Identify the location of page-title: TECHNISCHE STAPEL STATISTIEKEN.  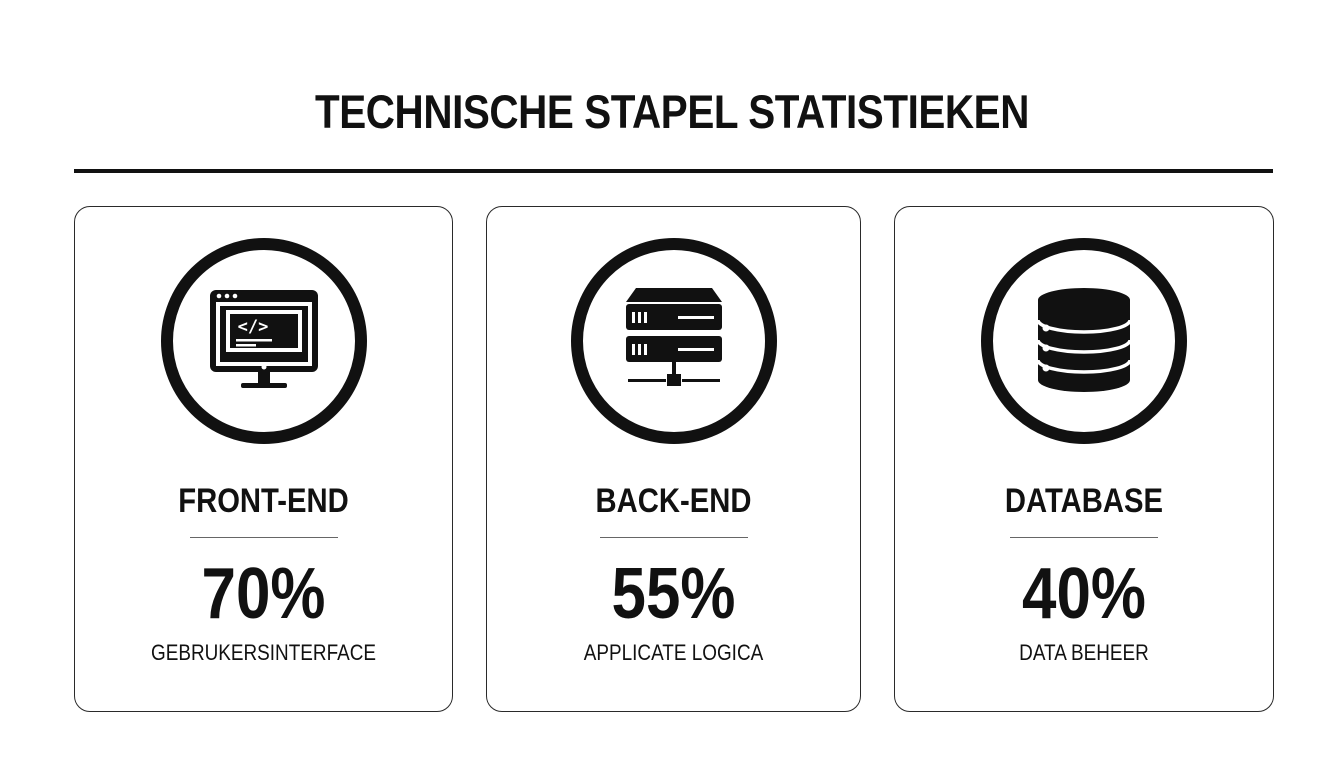
(672, 111).